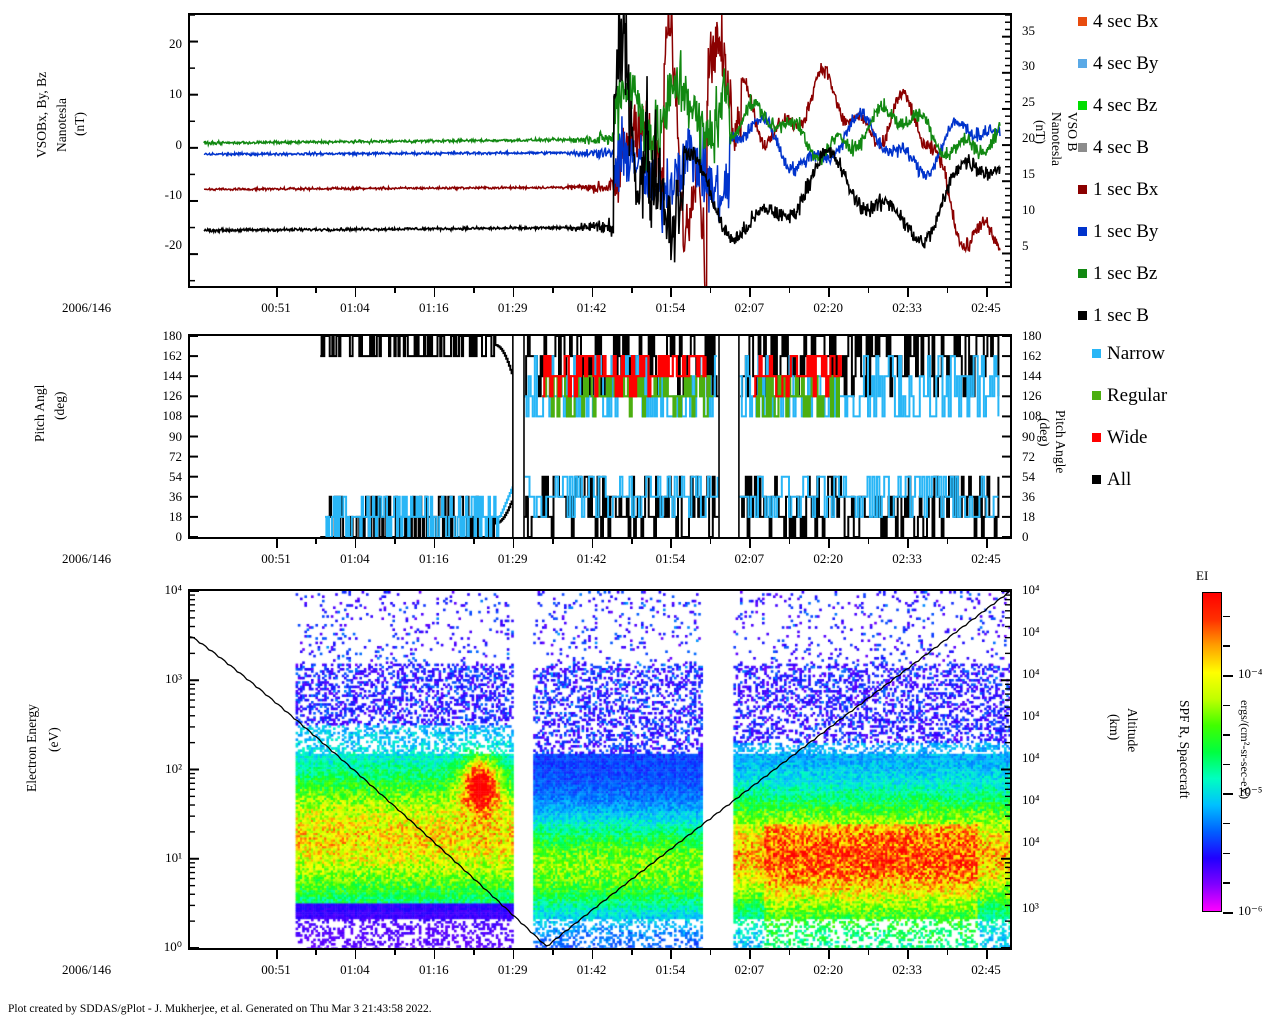 The width and height of the screenshot is (1280, 1024). I want to click on ytick-label: 0, so click(179, 536).